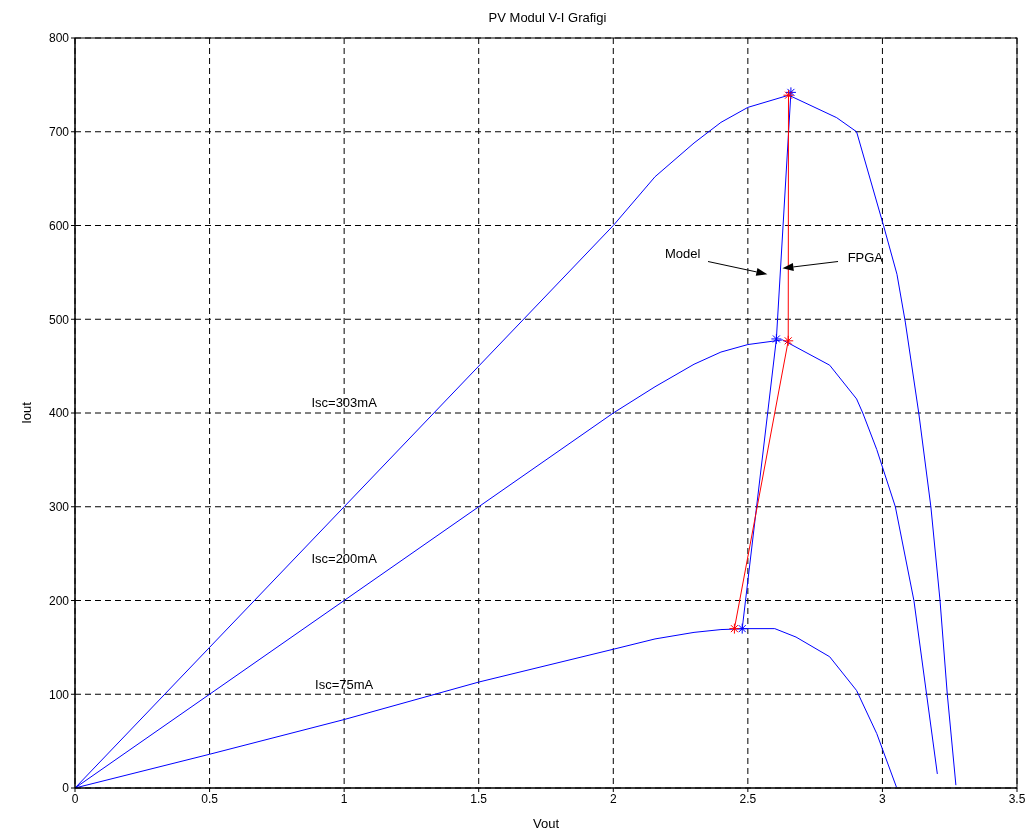 The height and width of the screenshot is (838, 1035). Describe the element at coordinates (546, 823) in the screenshot. I see `x-axis-title: Vout` at that location.